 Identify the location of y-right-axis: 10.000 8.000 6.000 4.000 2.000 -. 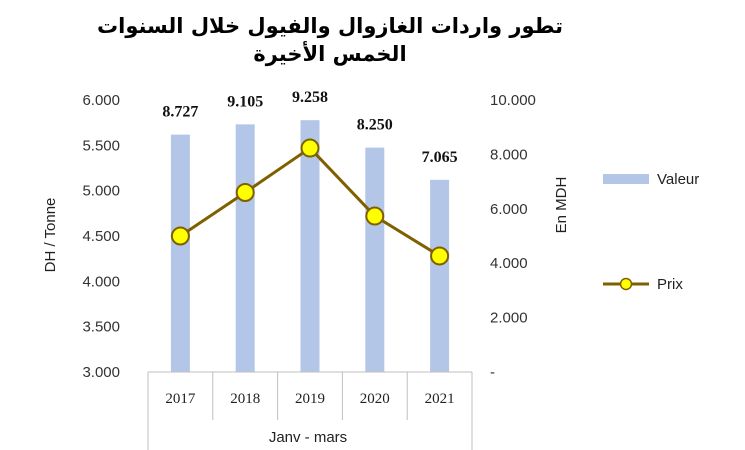
(513, 236).